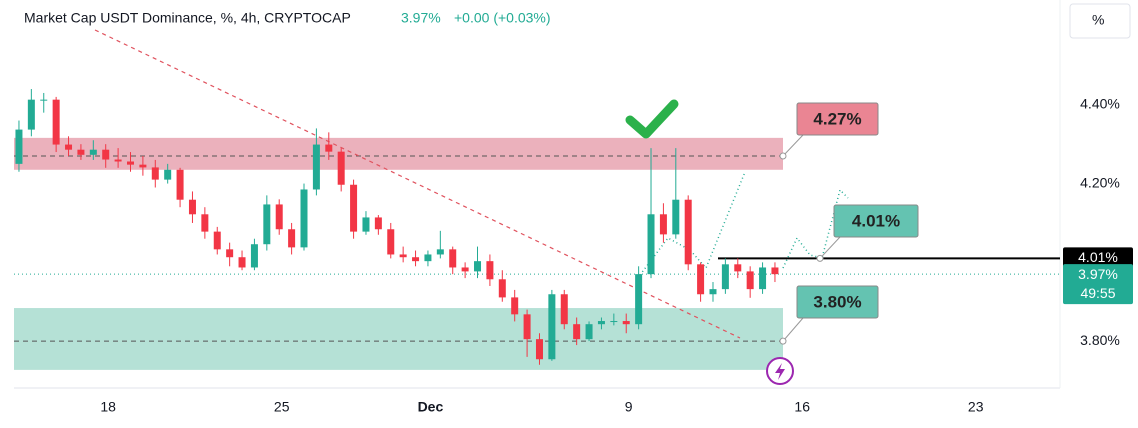  Describe the element at coordinates (815, 228) in the screenshot. I see `projection` at that location.